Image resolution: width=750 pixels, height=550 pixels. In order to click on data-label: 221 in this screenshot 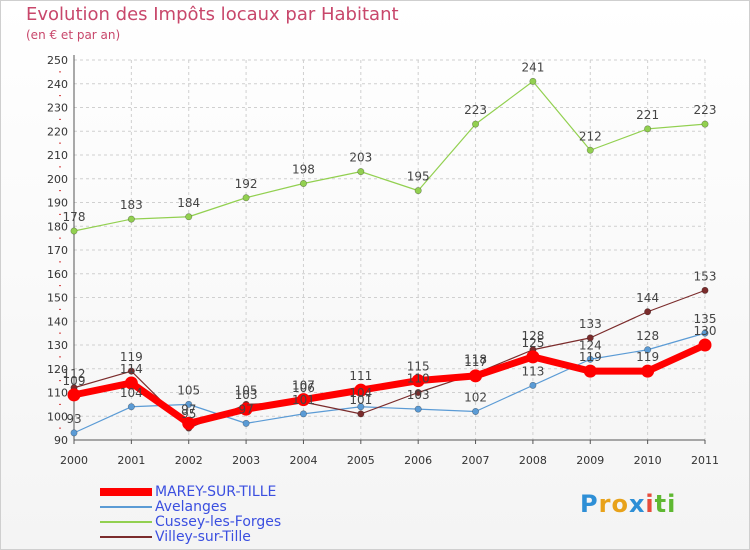, I will do `click(647, 115)`.